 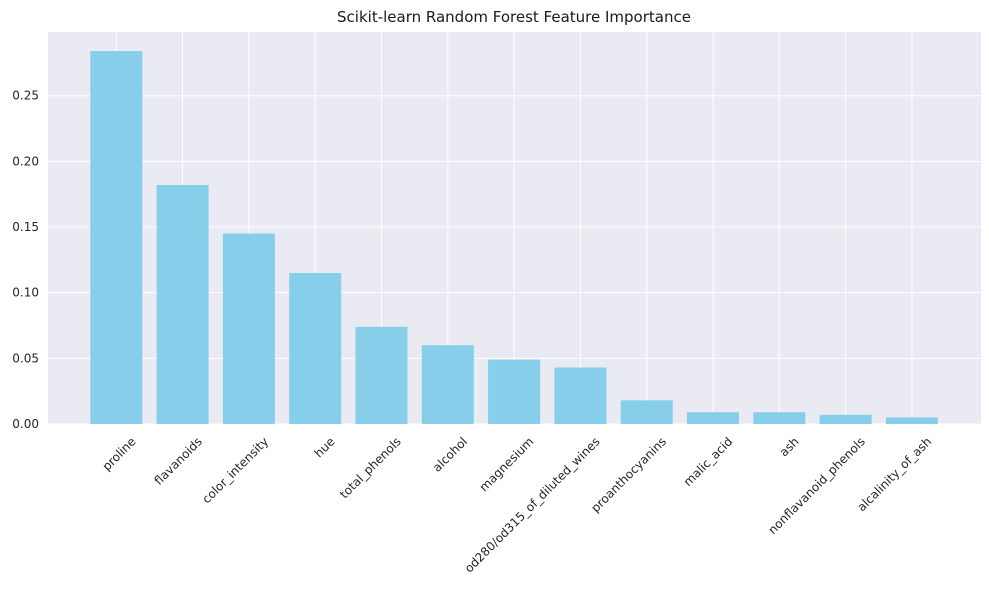 I want to click on x-tick-label: malic_acid, so click(x=708, y=461).